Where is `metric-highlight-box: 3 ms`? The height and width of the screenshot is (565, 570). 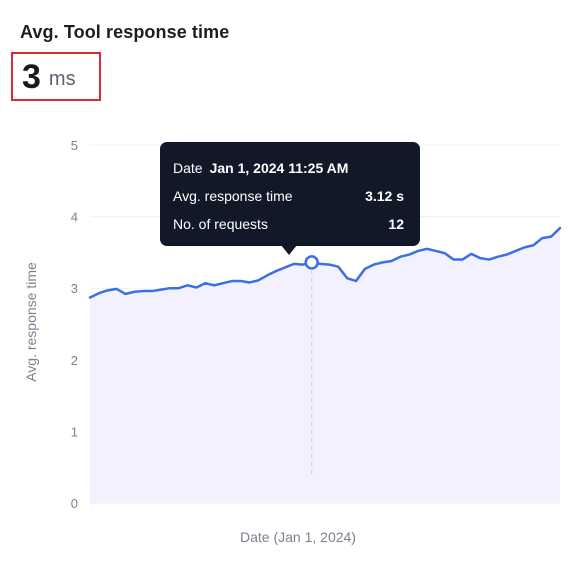
metric-highlight-box: 3 ms is located at coordinates (56, 76).